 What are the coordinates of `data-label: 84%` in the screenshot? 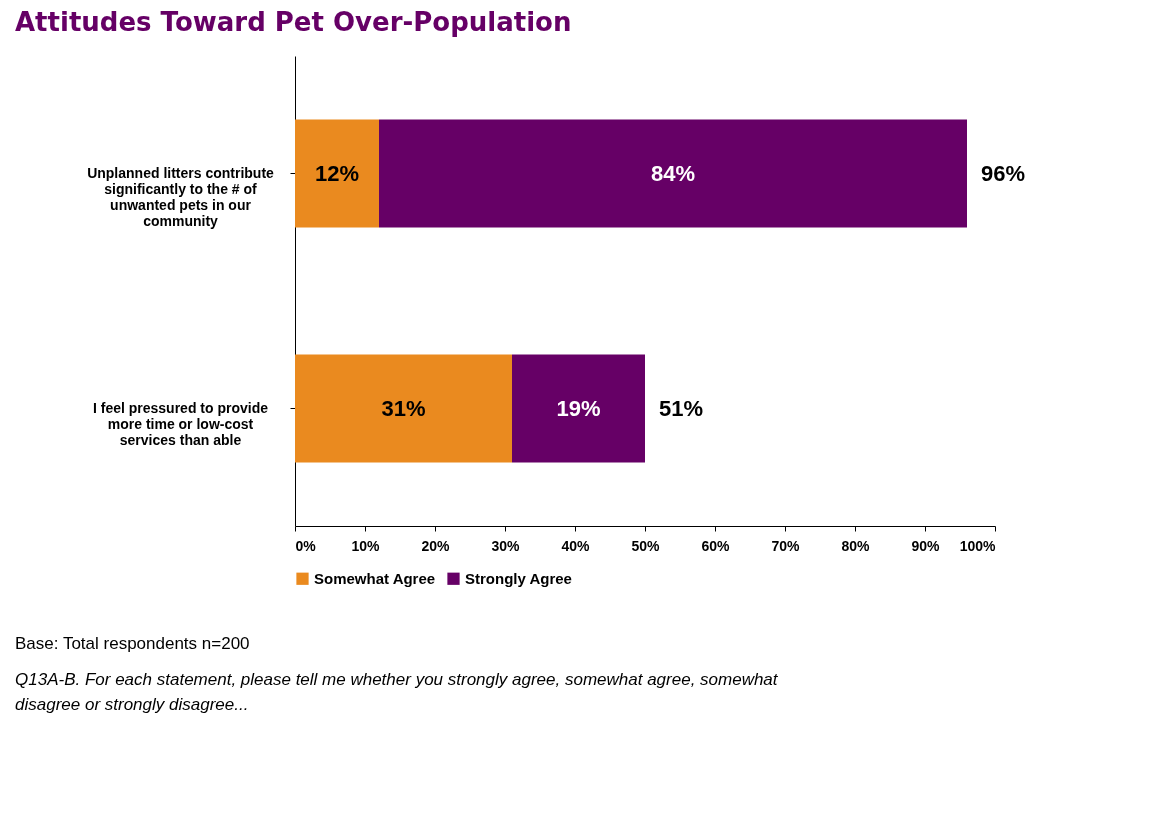 It's located at (673, 173).